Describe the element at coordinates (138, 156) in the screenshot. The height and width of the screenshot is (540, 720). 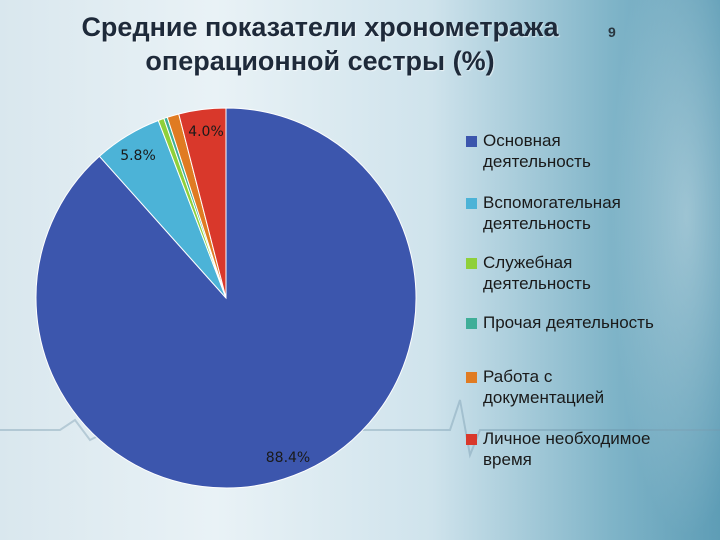
I see `slice-data-label-2: 5.8%` at that location.